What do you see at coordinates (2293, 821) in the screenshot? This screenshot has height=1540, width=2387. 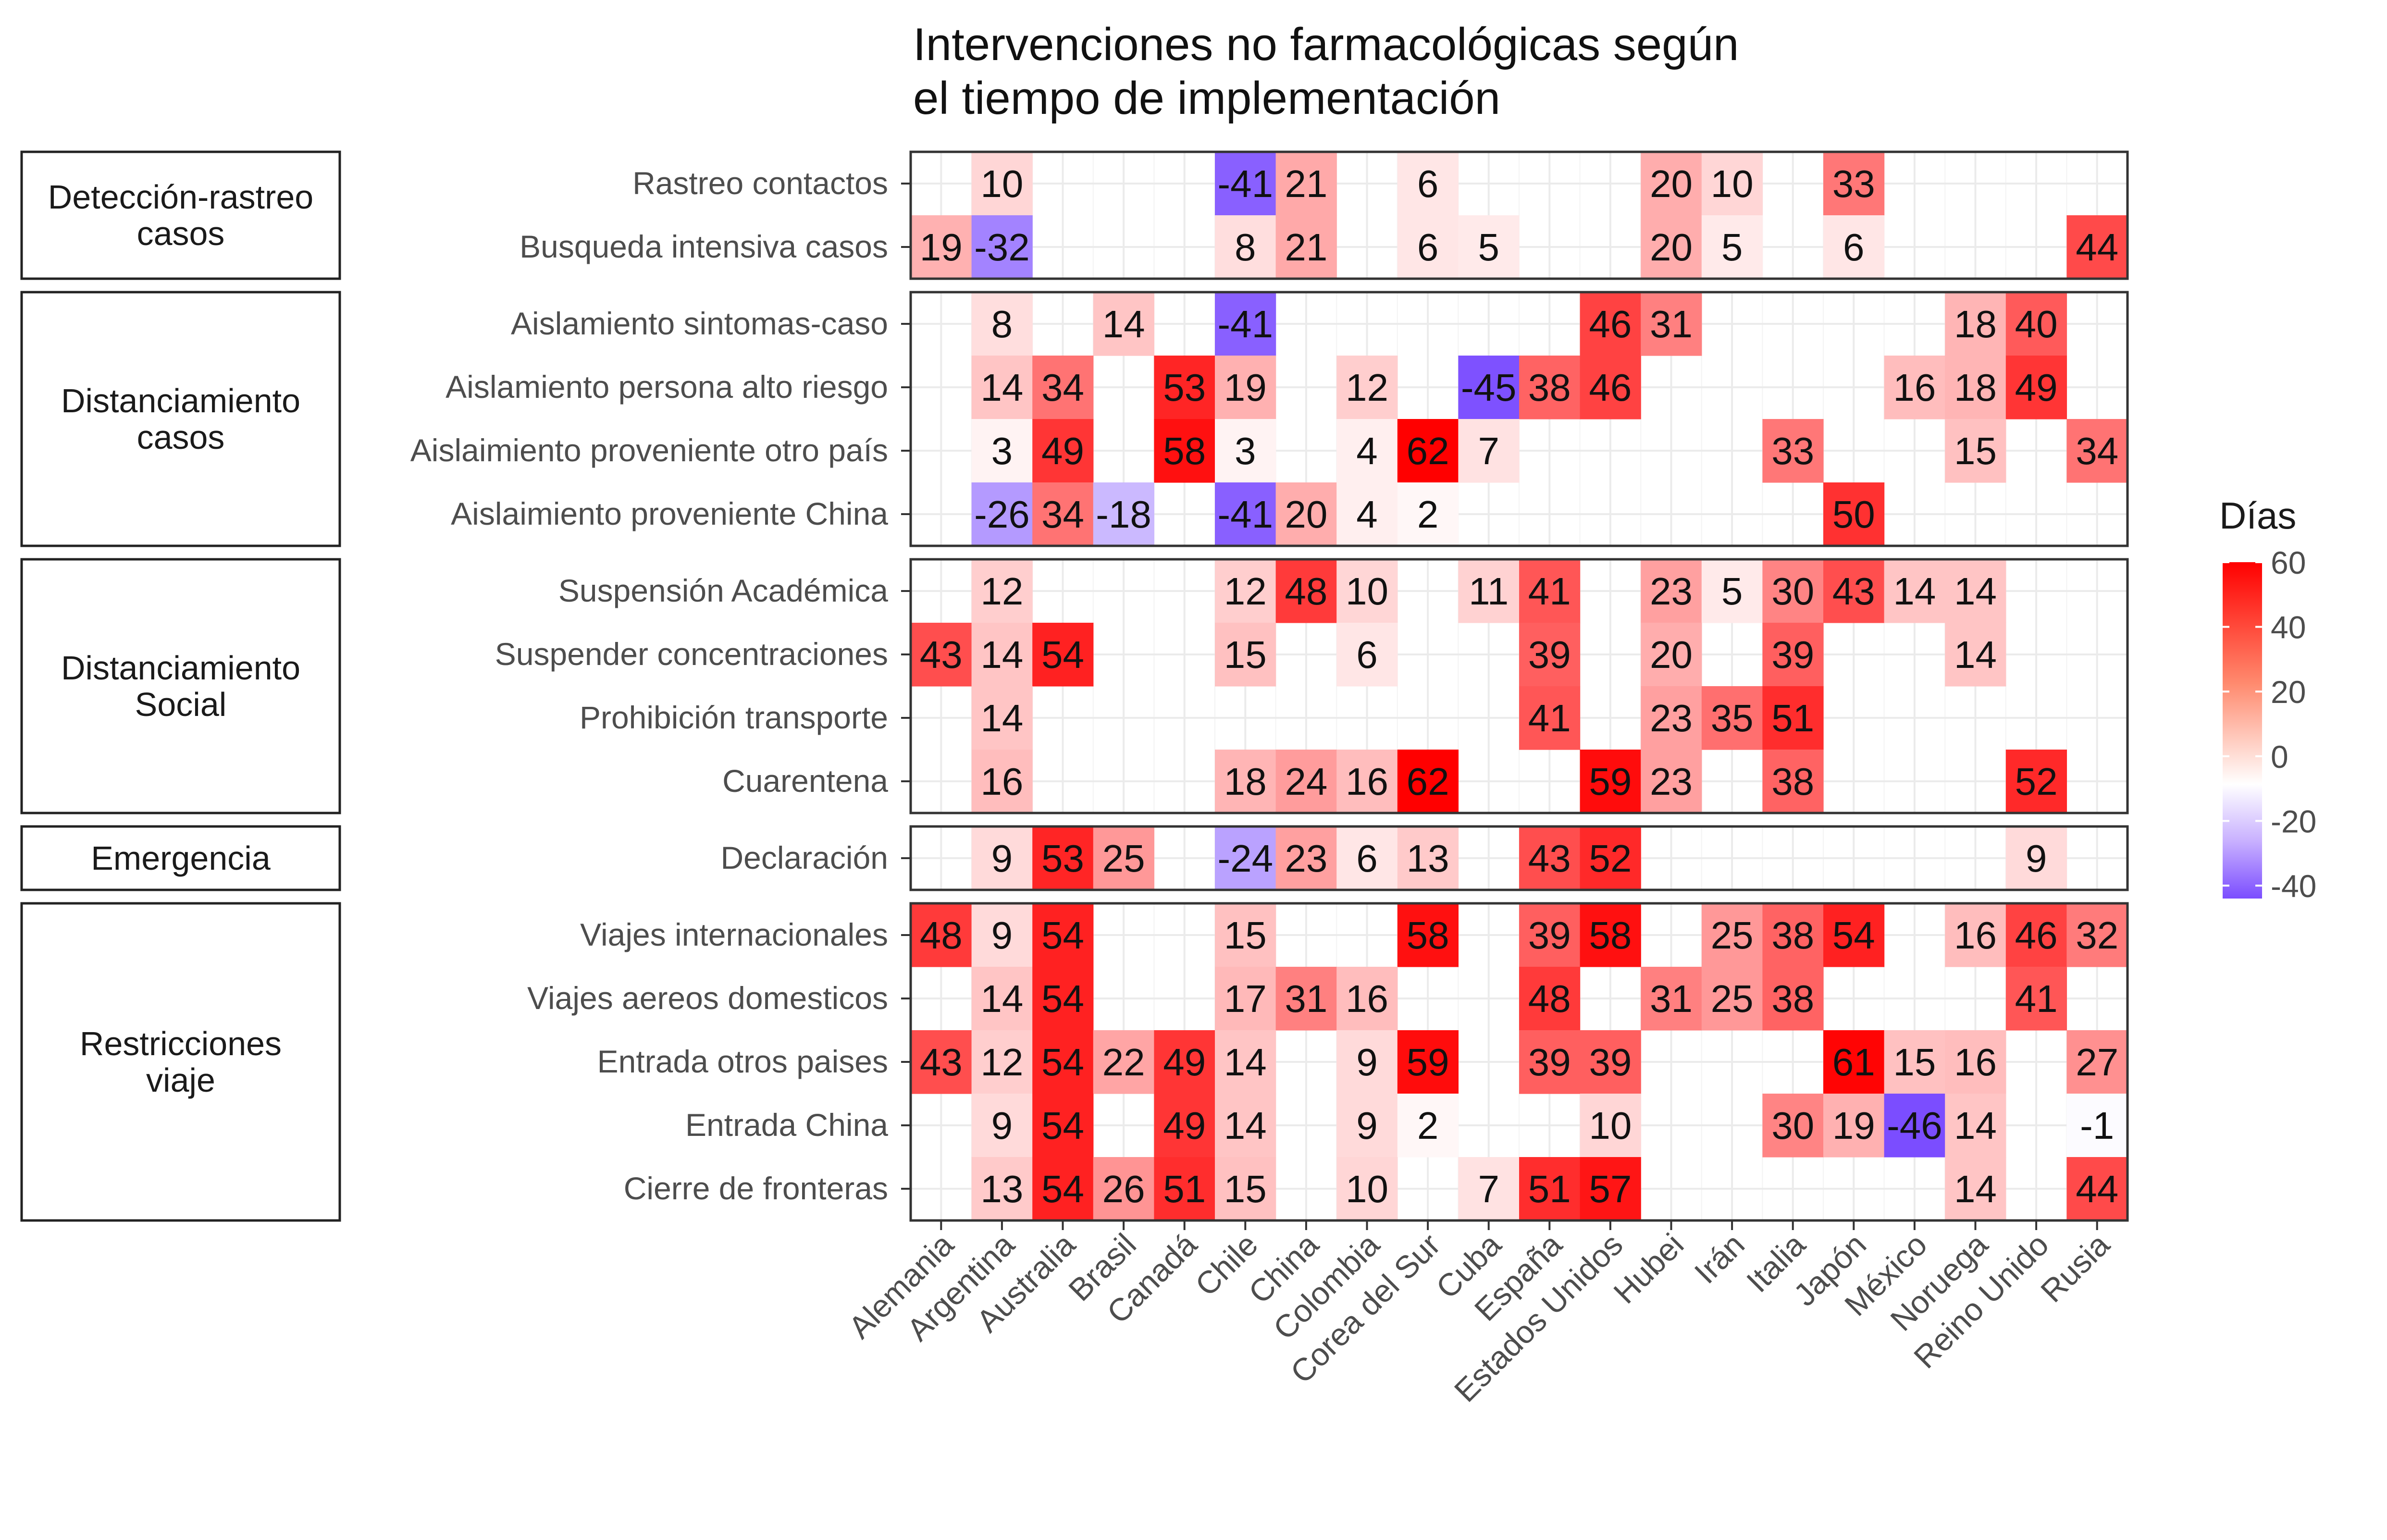 I see `legend-tick-label: -20` at bounding box center [2293, 821].